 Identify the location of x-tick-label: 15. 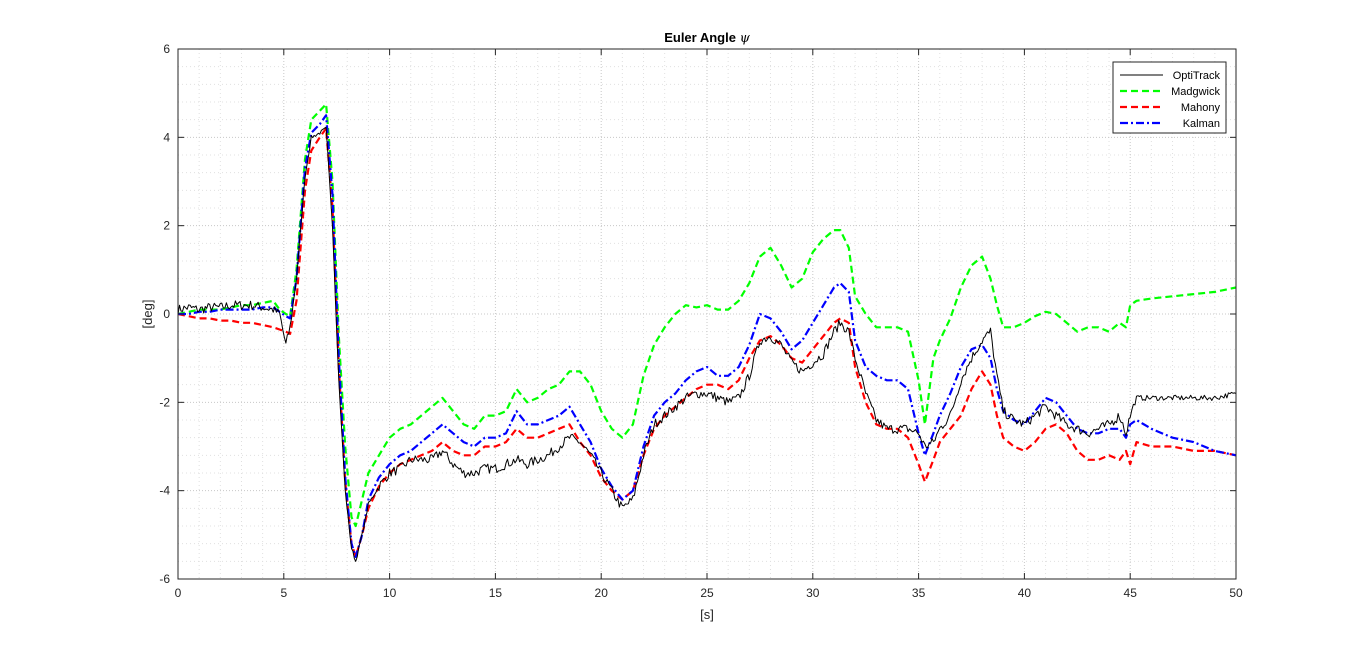
(496, 593).